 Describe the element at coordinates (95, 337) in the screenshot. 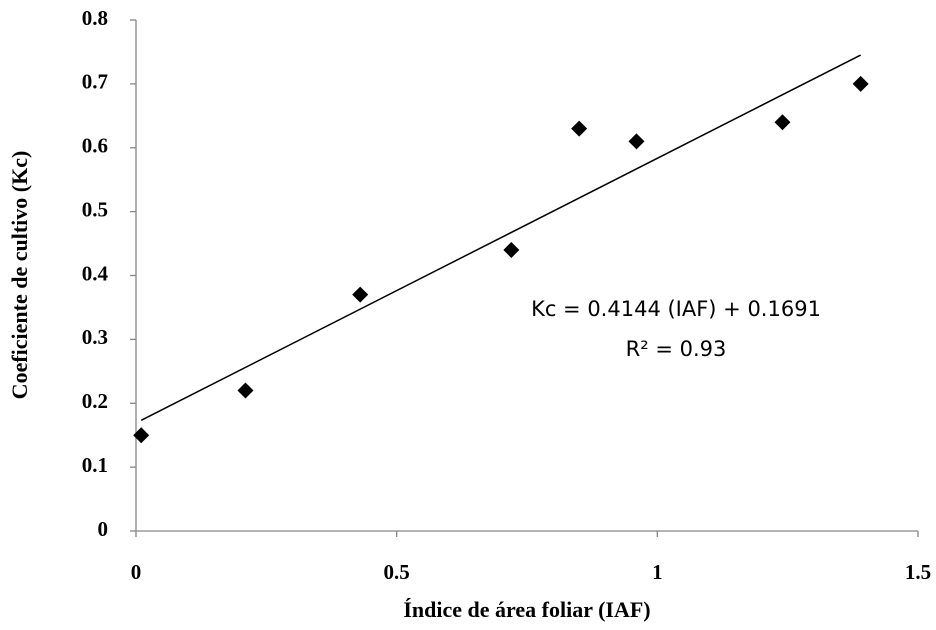

I see `y-tick-label: 0.3` at that location.